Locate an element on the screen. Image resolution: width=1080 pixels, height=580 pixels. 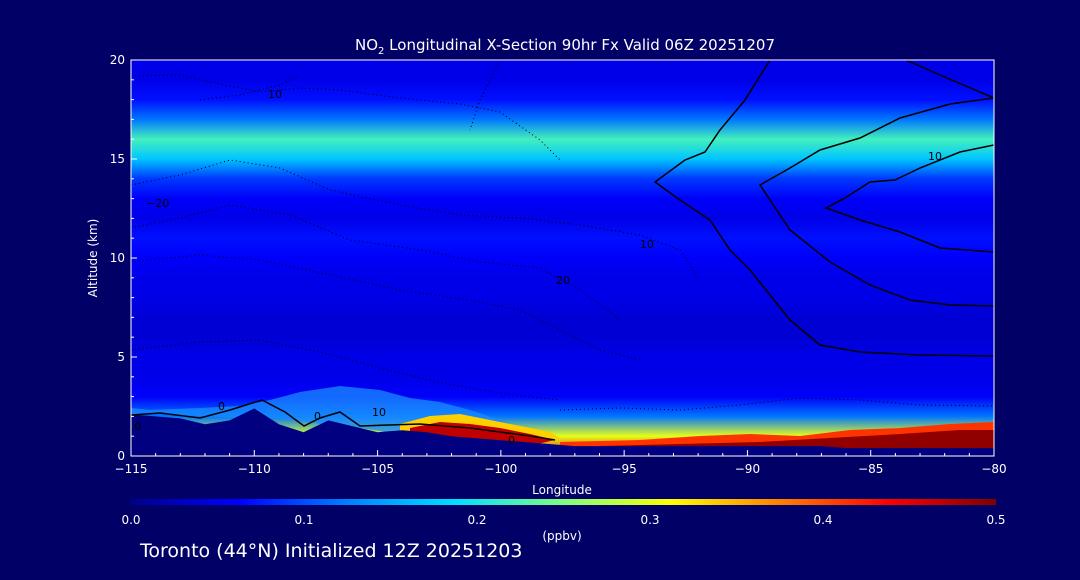
x-axis-label: Longitude is located at coordinates (562, 490).